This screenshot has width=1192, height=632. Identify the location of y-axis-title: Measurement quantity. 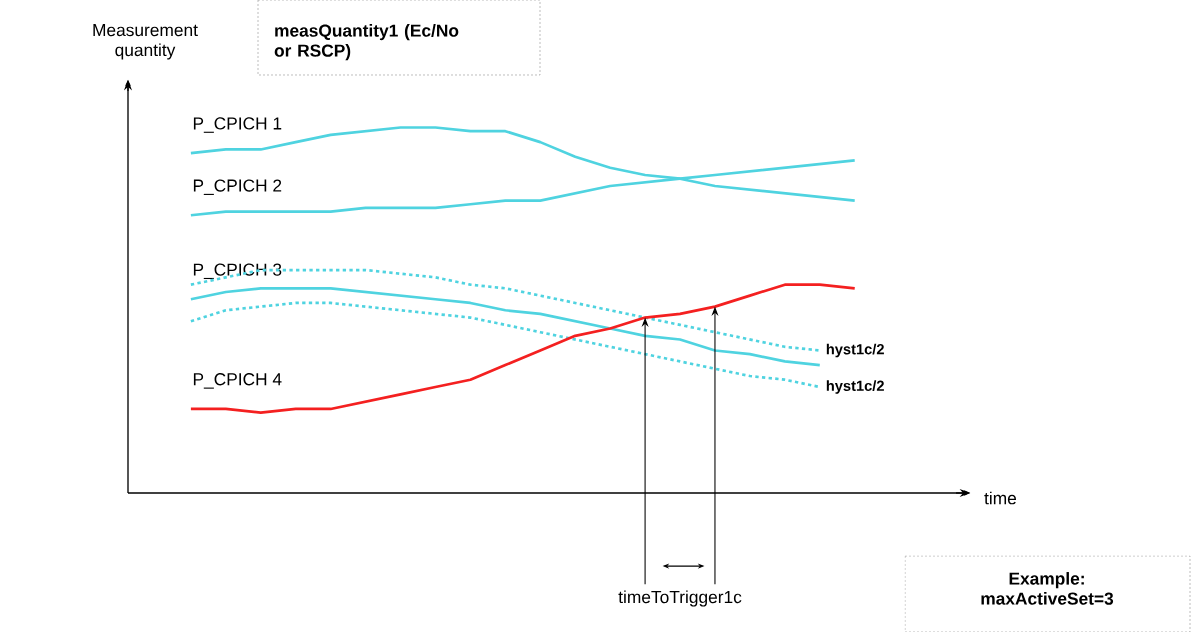
(145, 42).